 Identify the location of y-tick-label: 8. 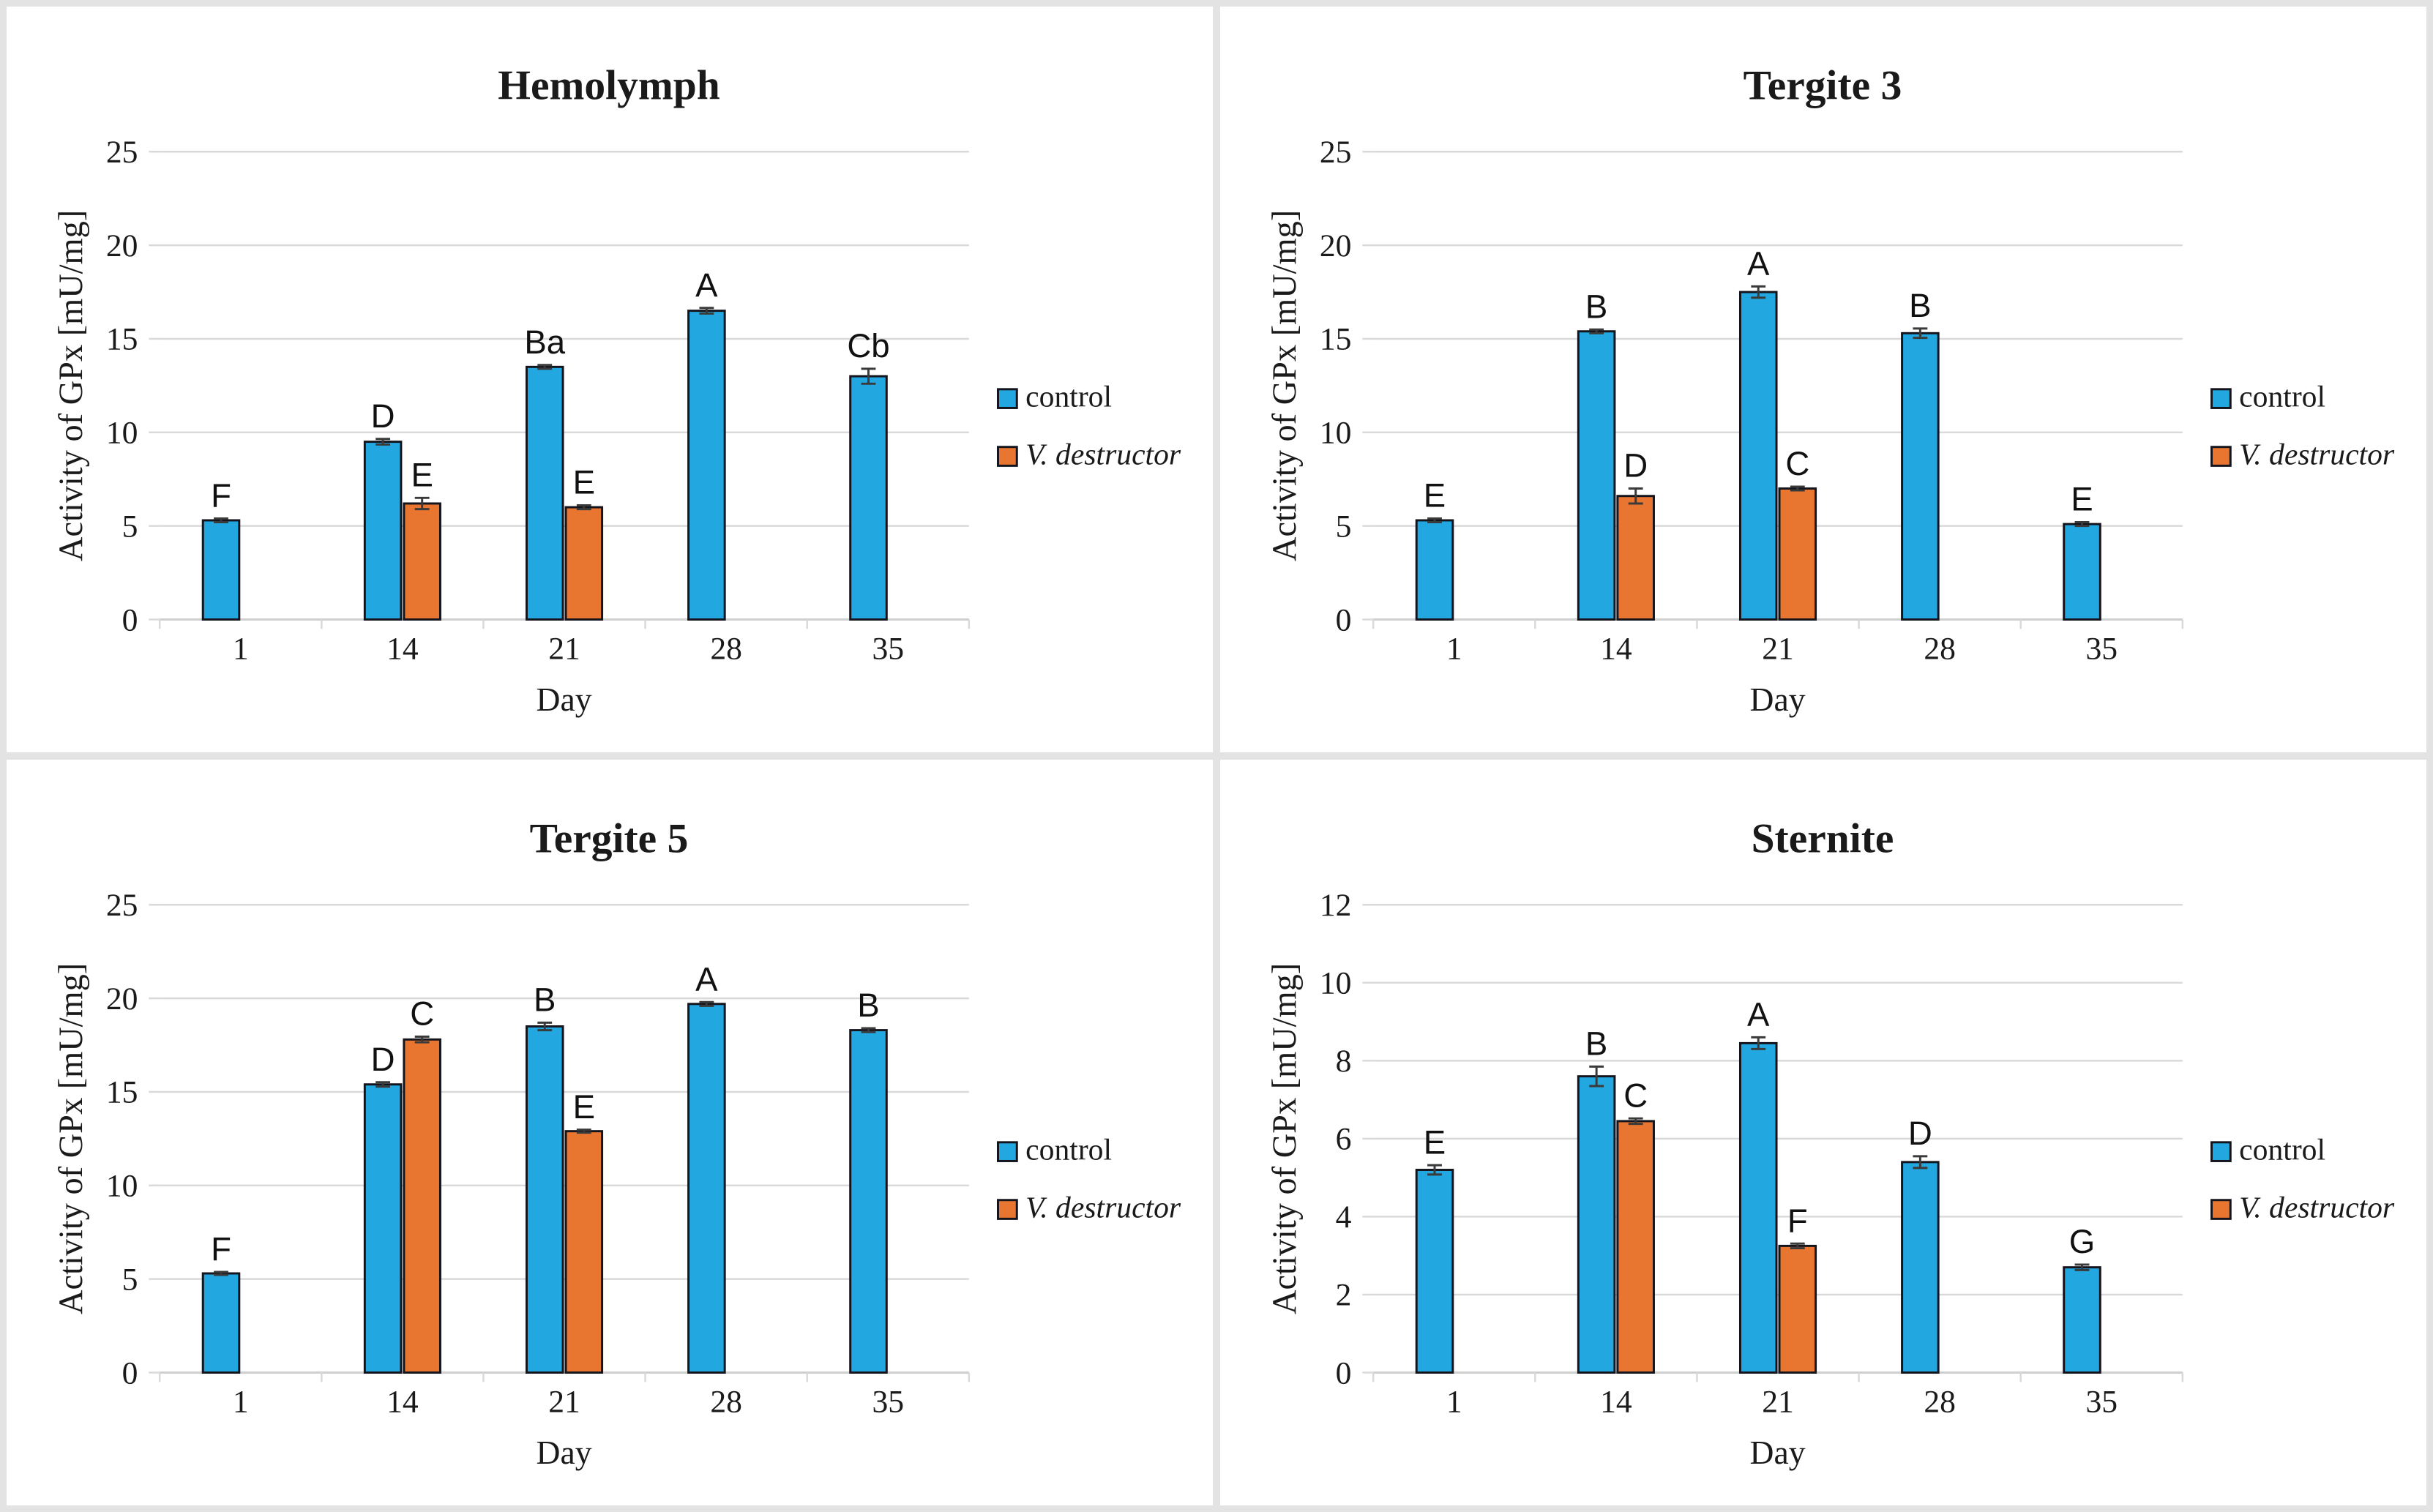
(1344, 1061).